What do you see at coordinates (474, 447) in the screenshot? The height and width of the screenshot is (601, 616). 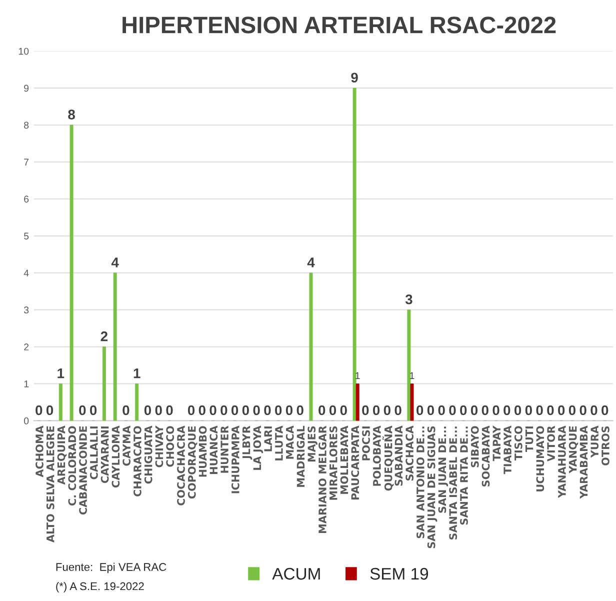 I see `x-tick-label: SIBAYO` at bounding box center [474, 447].